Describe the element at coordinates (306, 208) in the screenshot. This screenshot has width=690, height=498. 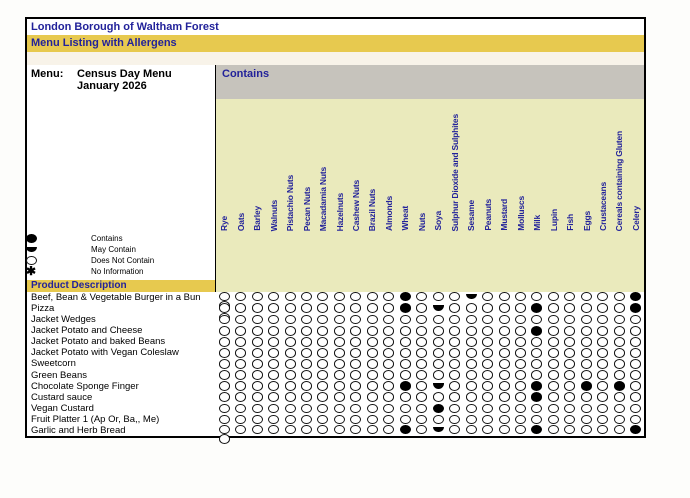
I see `allergen-column-label: Pecan Nuts` at that location.